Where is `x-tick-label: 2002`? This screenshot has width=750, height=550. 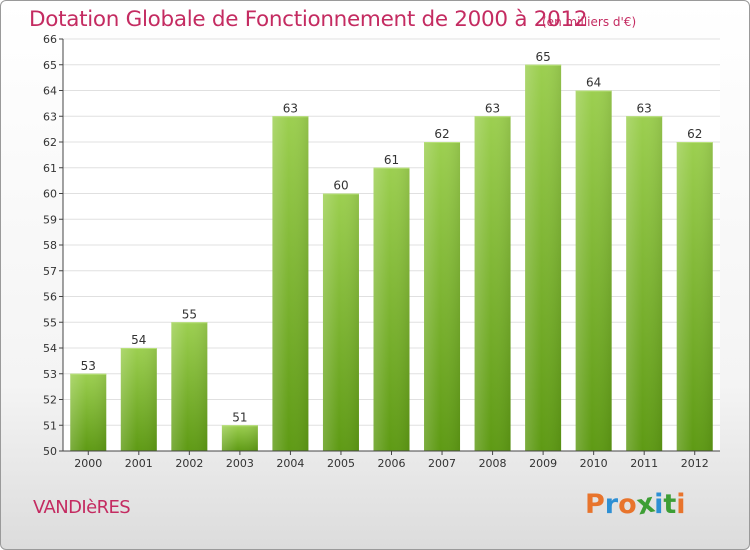
x-tick-label: 2002 is located at coordinates (189, 463).